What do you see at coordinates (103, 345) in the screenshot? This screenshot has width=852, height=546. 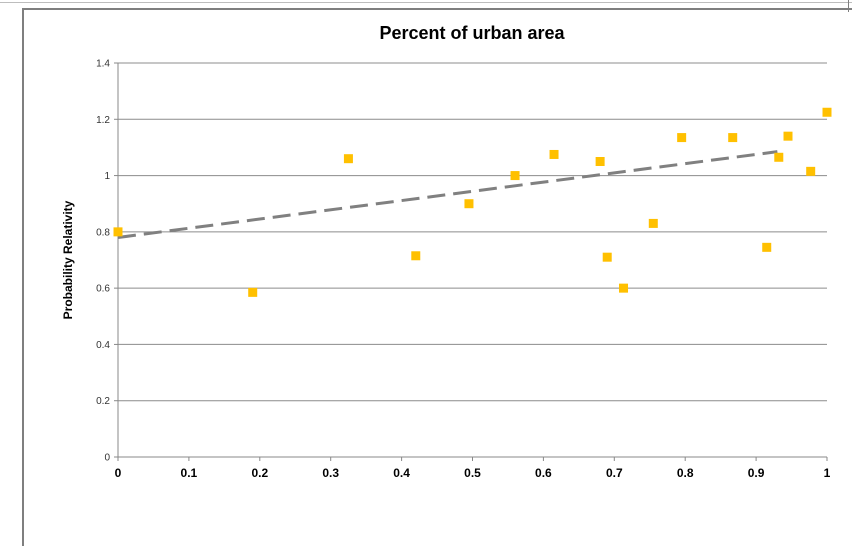 I see `y-tick-label: 0.4` at bounding box center [103, 345].